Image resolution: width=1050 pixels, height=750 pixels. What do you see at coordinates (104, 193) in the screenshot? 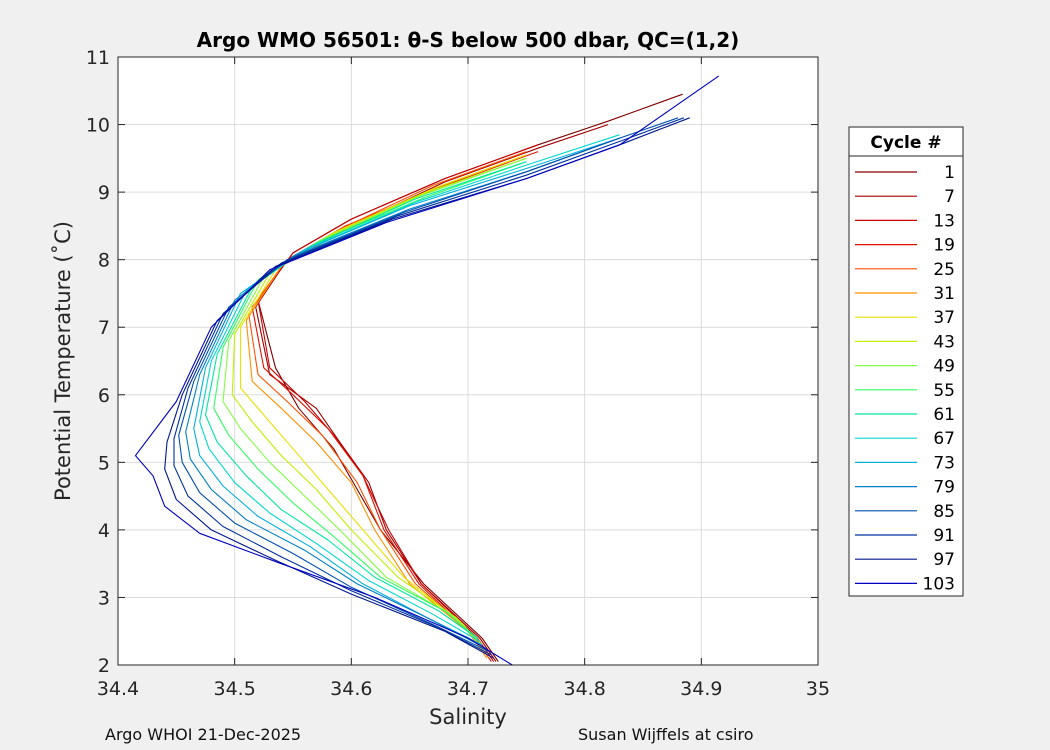
I see `y-tick-label: 9` at bounding box center [104, 193].